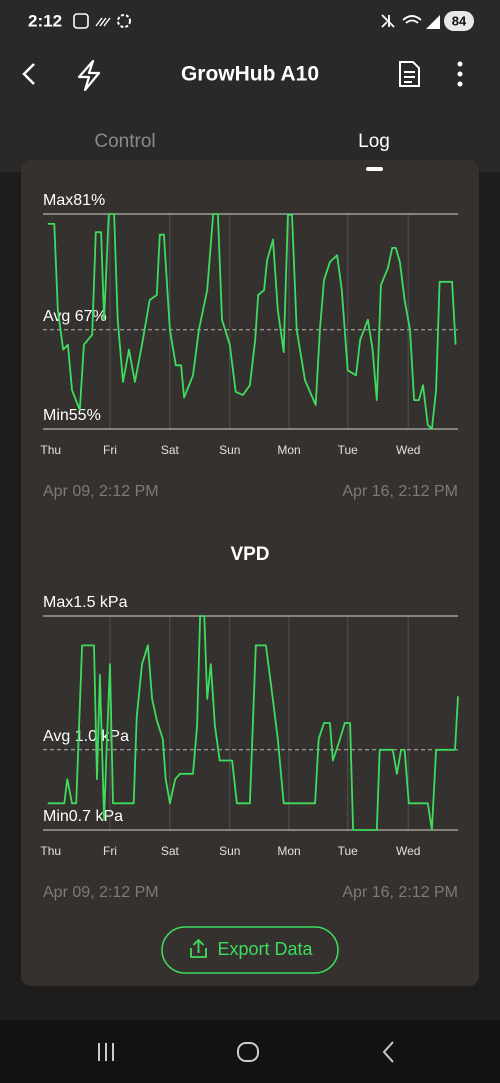 The image size is (500, 1083). I want to click on y-tick-label: Min55%, so click(72, 415).